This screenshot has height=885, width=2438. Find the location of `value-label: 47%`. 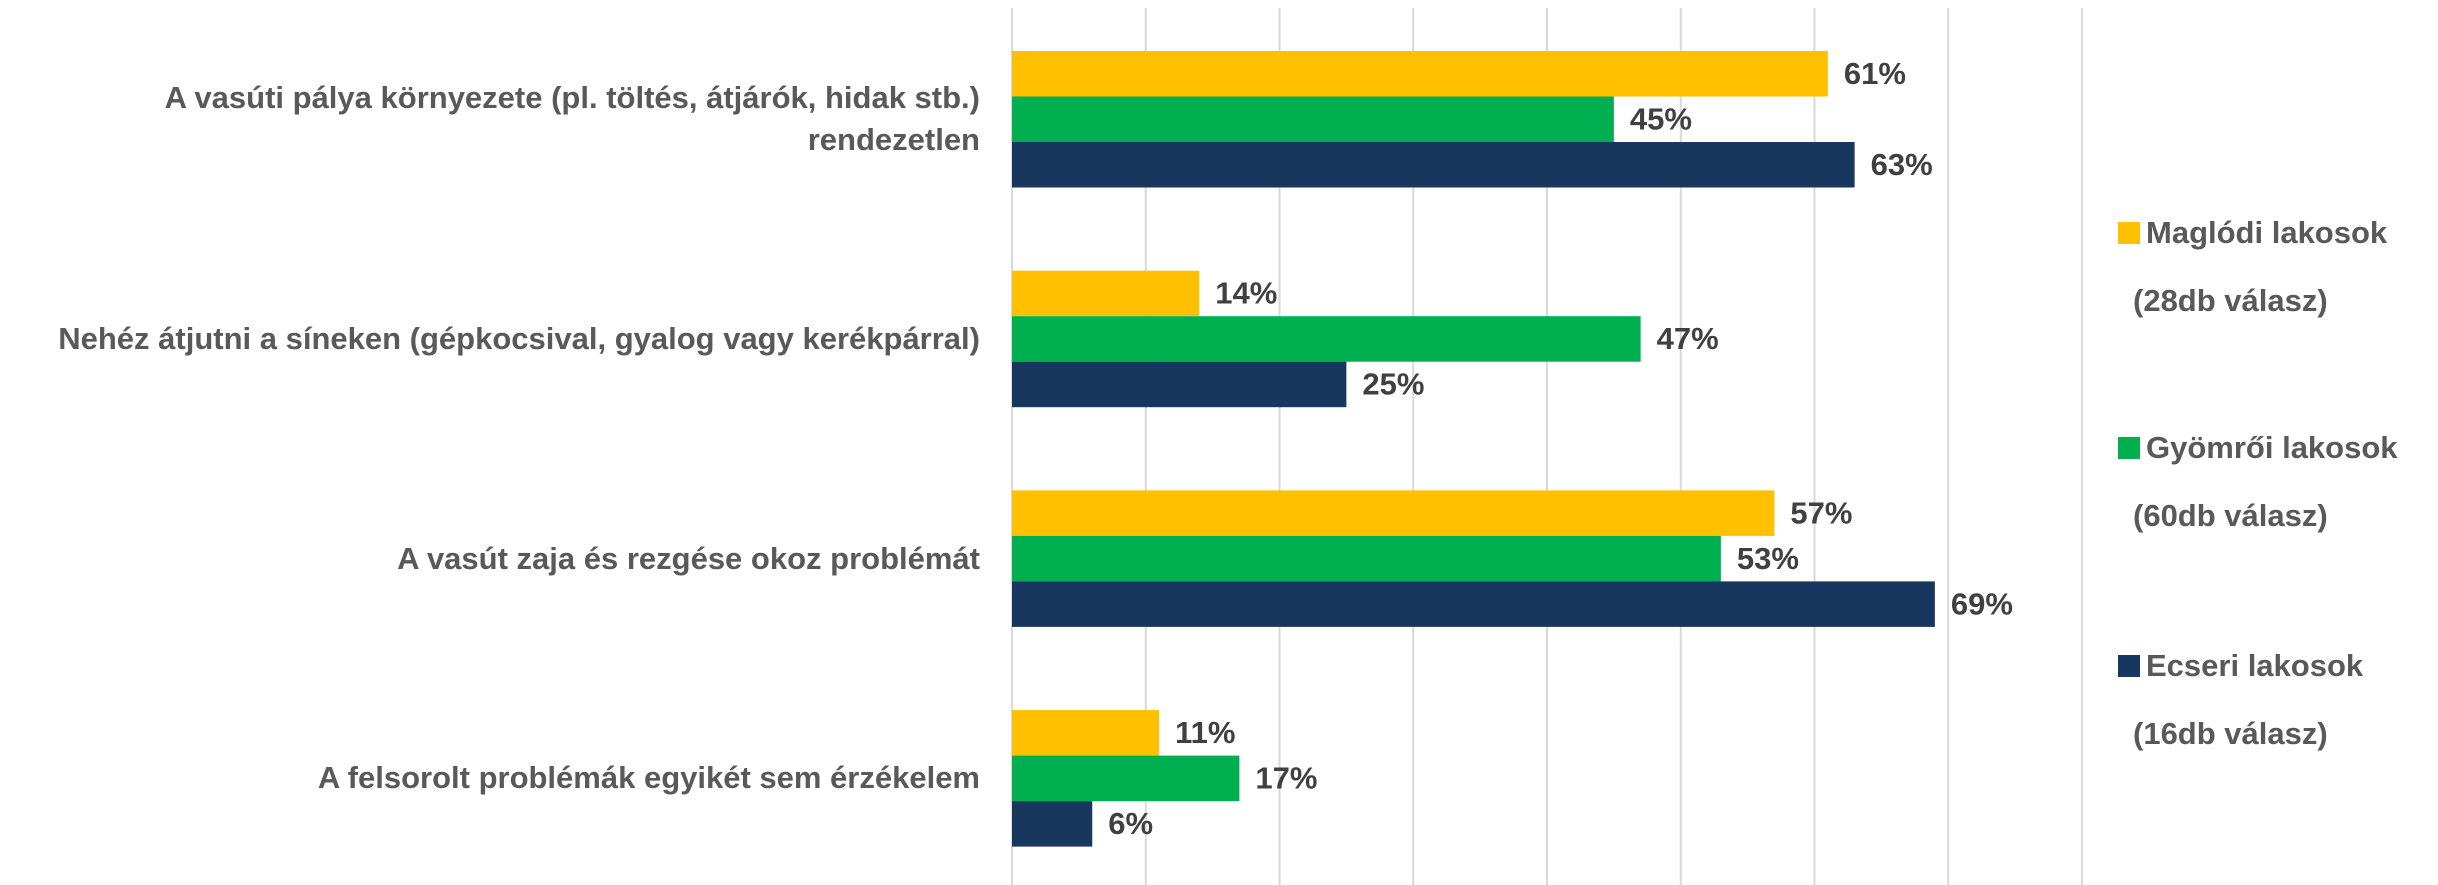

value-label: 47% is located at coordinates (1688, 338).